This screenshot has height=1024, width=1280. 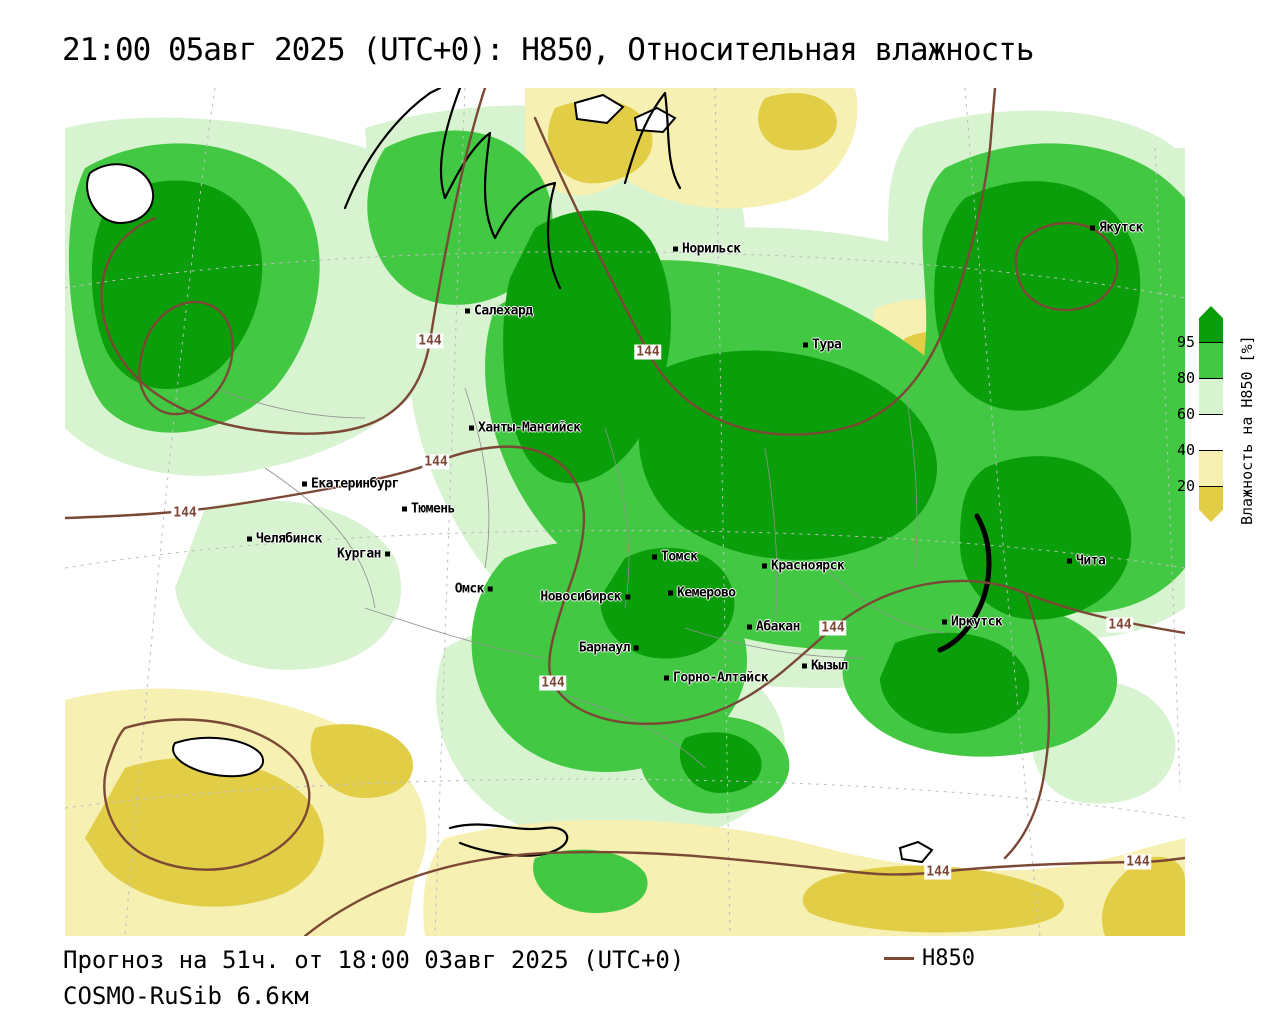 I want to click on city-marker: Норильск, so click(x=707, y=249).